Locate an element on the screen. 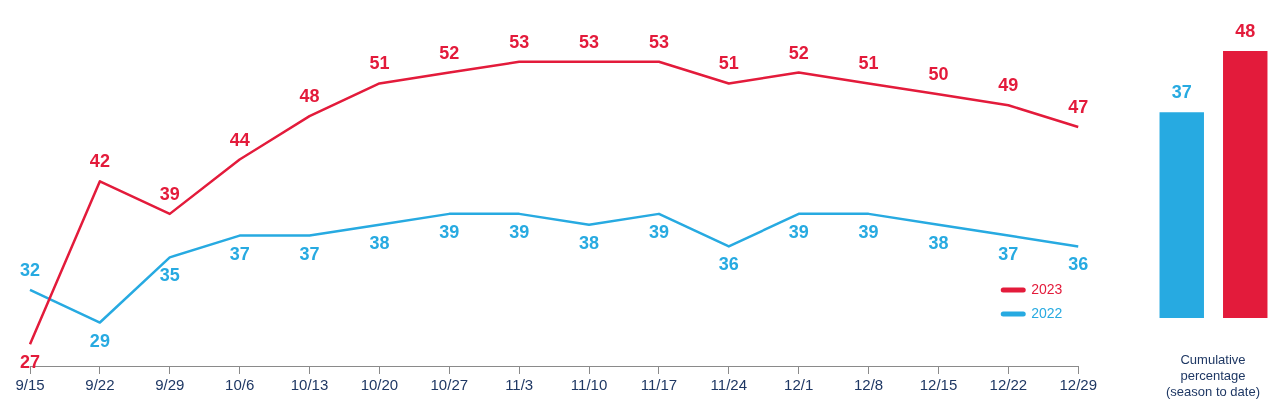 The height and width of the screenshot is (408, 1281). data-label: 32 is located at coordinates (30, 269).